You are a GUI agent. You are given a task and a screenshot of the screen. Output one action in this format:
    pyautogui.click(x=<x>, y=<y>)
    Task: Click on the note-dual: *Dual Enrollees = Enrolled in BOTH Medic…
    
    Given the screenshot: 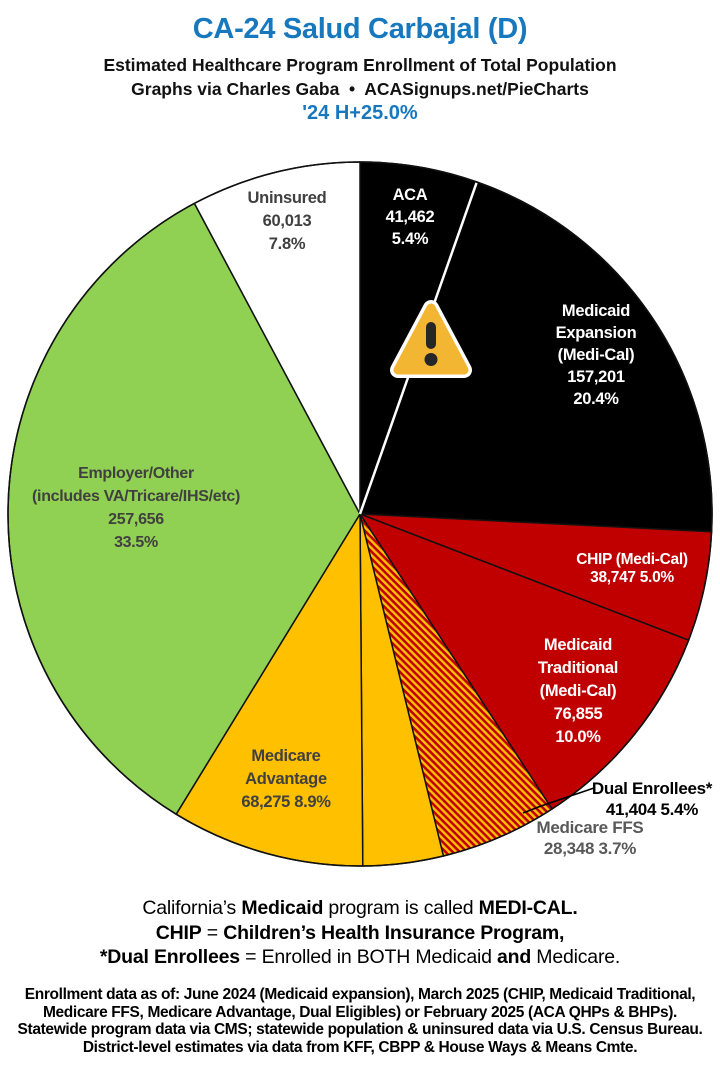 What is the action you would take?
    pyautogui.click(x=360, y=957)
    